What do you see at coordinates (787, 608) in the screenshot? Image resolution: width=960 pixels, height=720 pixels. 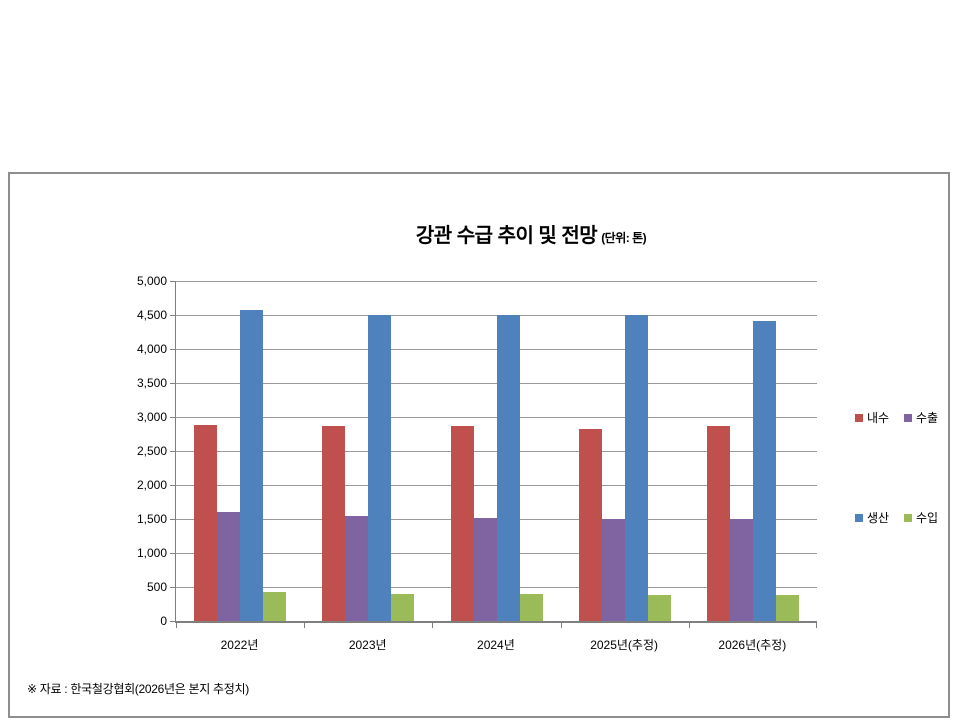 I see `bar-s3-c4` at bounding box center [787, 608].